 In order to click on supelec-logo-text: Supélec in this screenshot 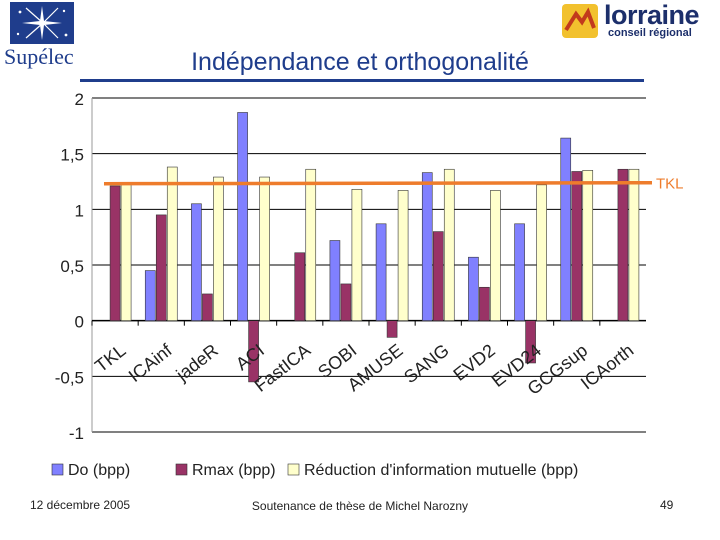, I will do `click(39, 56)`.